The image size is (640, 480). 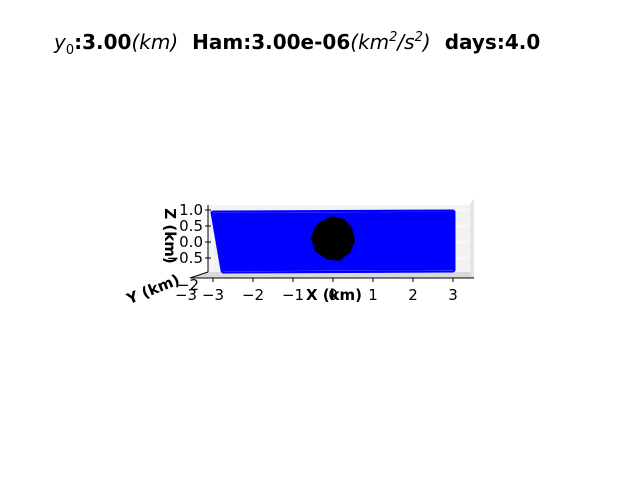 What do you see at coordinates (60, 42) in the screenshot?
I see `title-y0-symbol: y` at bounding box center [60, 42].